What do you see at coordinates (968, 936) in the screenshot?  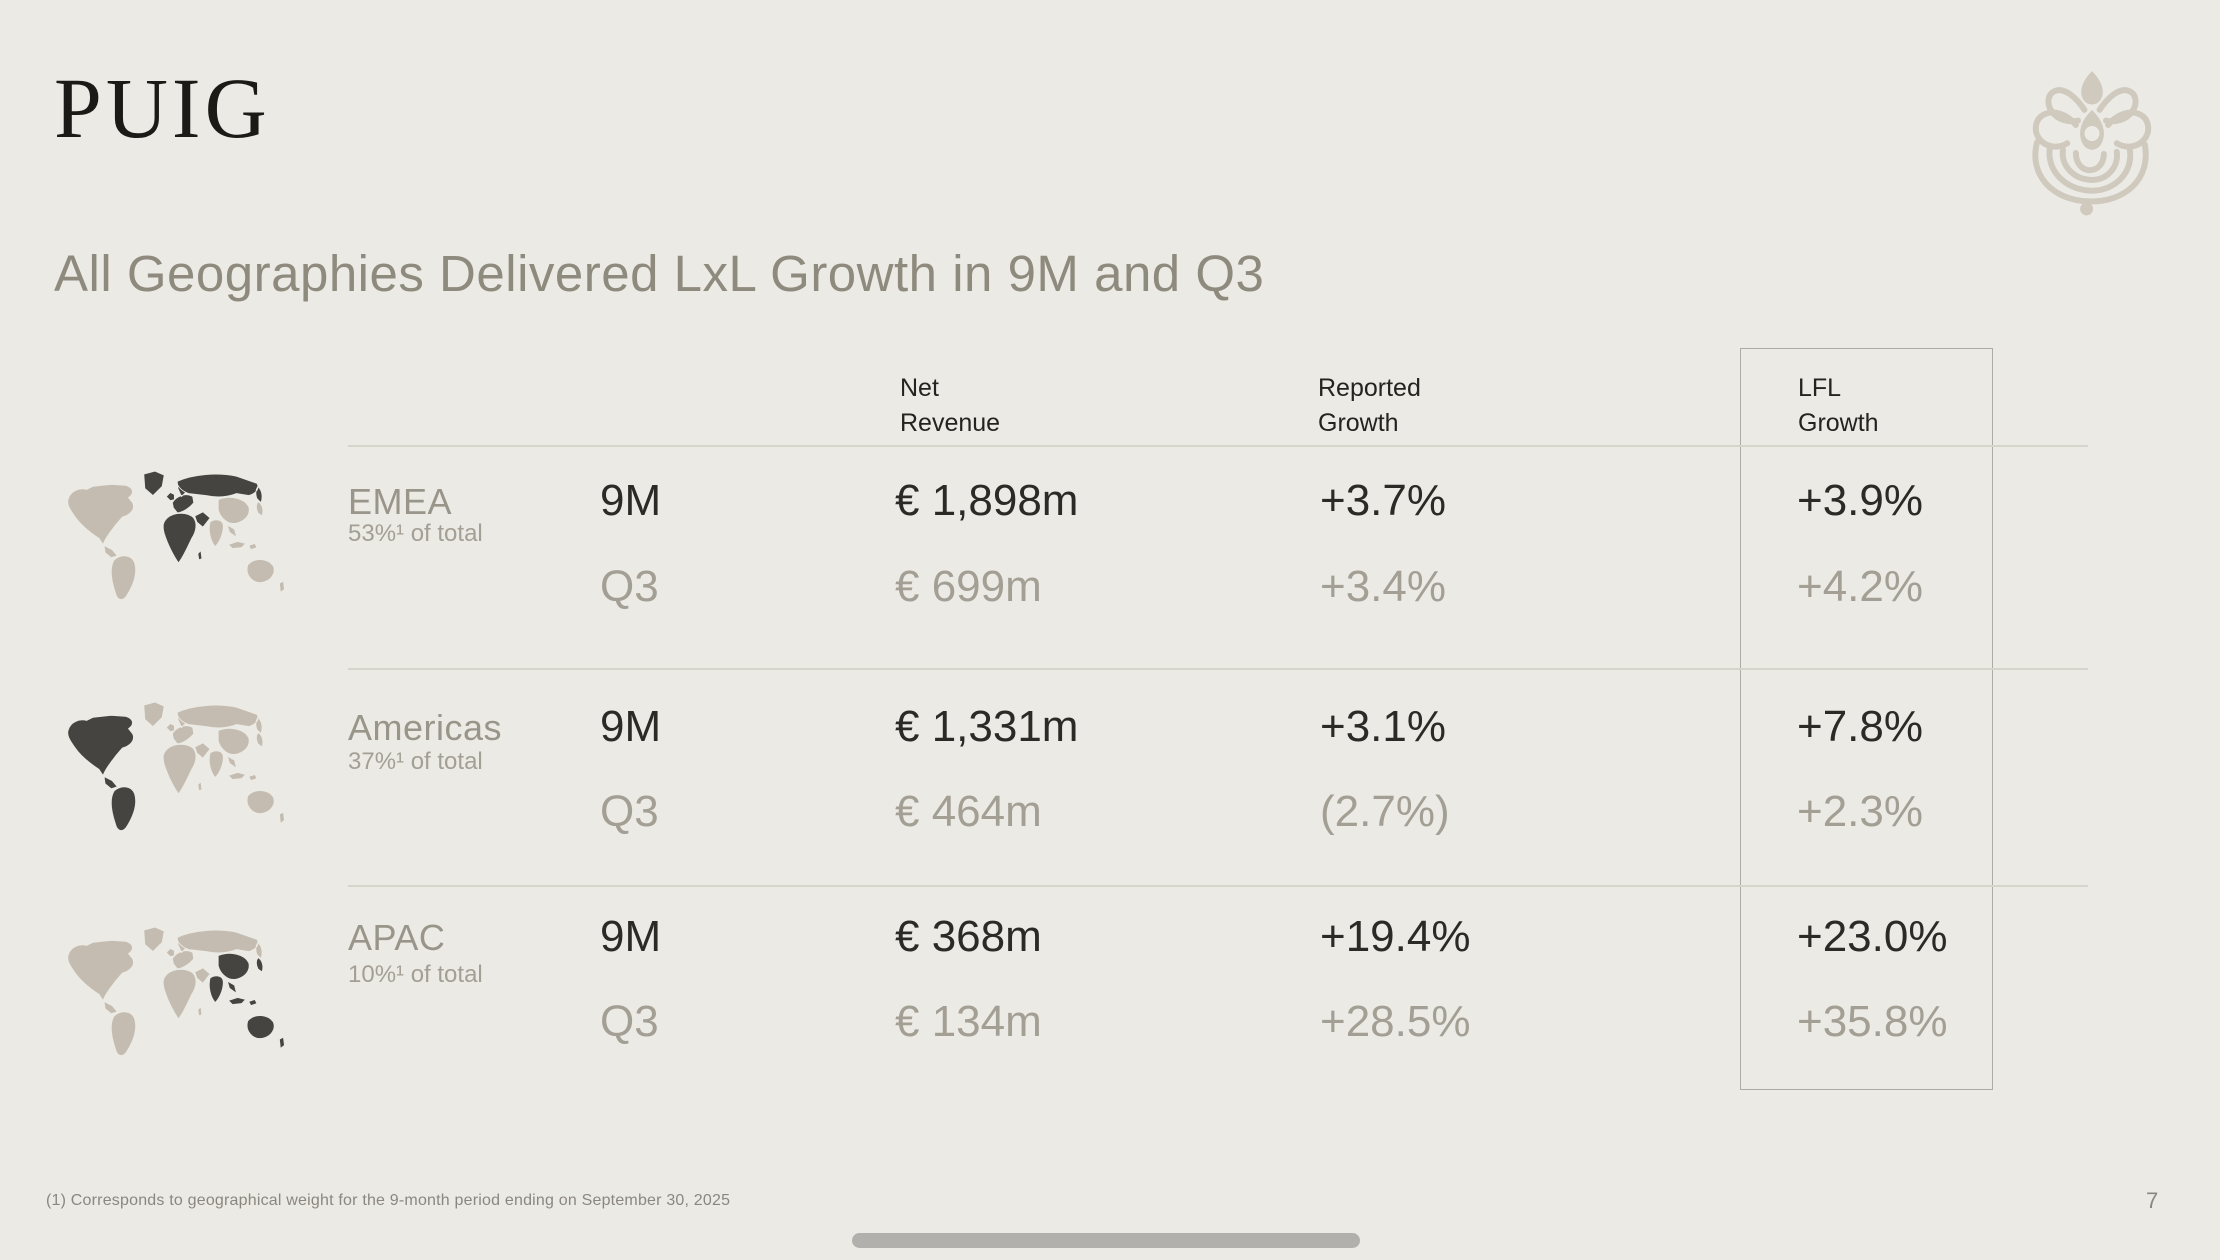 I see `net-revenue-cell: € 368m` at bounding box center [968, 936].